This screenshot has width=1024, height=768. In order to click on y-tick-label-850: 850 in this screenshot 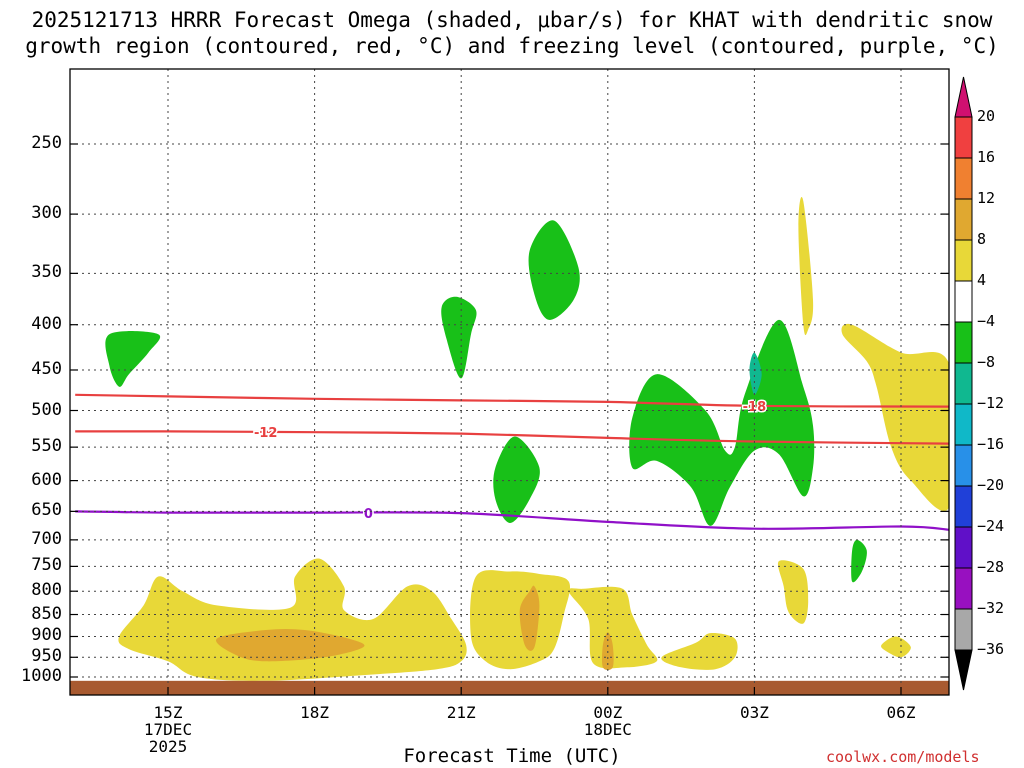, I will do `click(46, 613)`.